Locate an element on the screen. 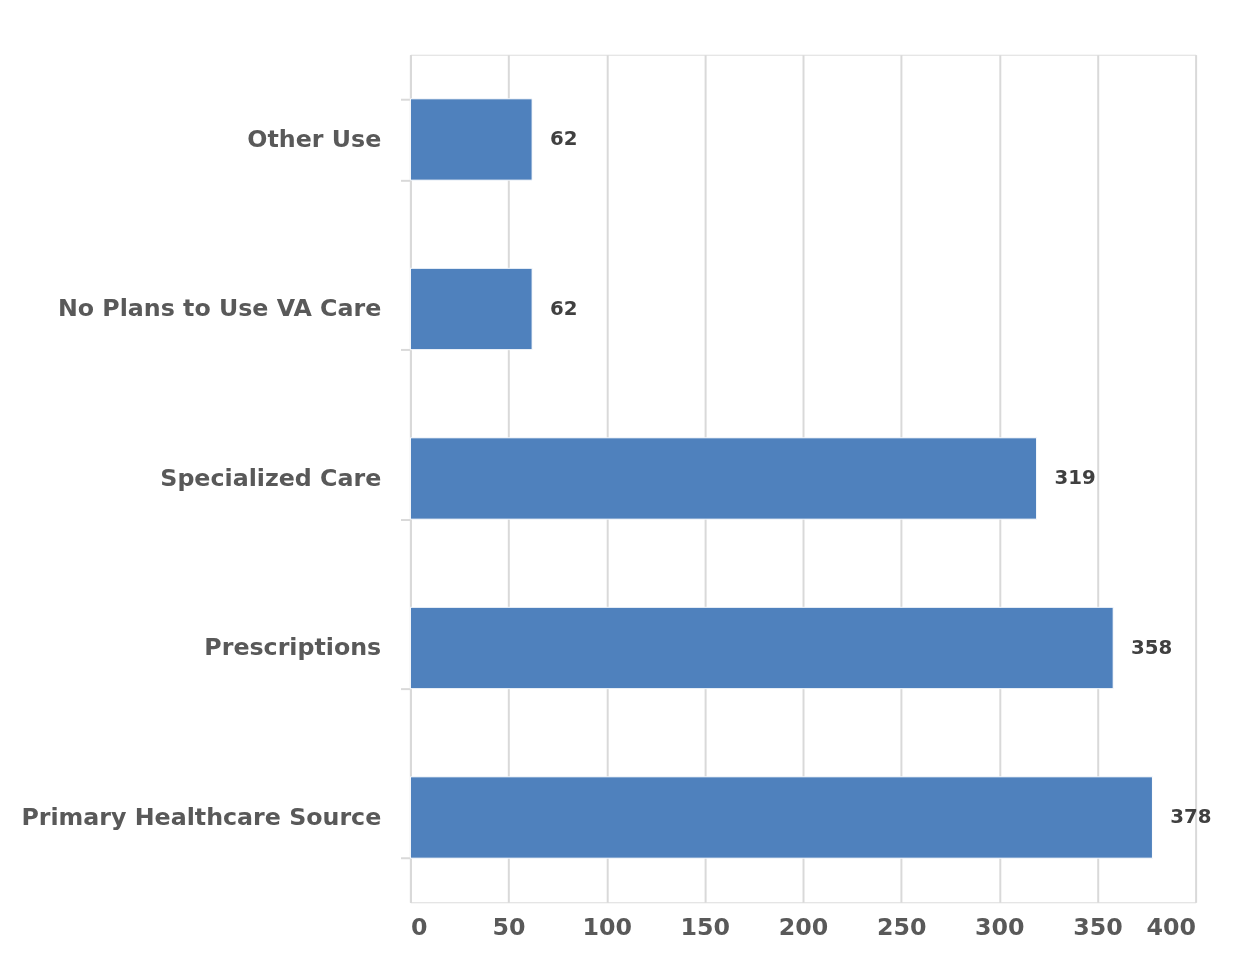 The width and height of the screenshot is (1252, 965). x-tick-label: 400 is located at coordinates (1171, 927).